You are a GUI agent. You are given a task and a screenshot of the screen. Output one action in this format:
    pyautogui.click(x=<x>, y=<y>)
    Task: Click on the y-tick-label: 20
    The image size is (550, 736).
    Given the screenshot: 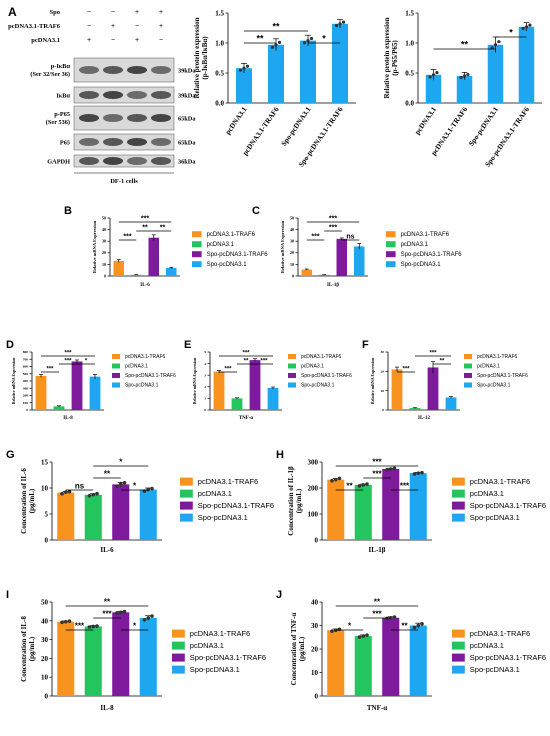 What is the action you would take?
    pyautogui.click(x=315, y=649)
    